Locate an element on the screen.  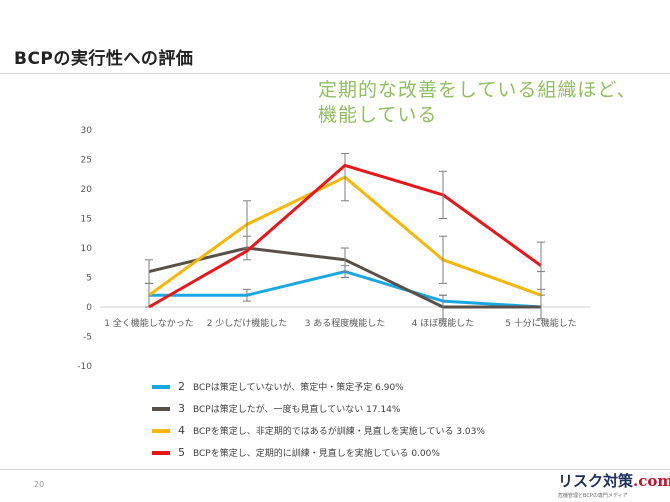
footer-divider is located at coordinates (335, 469).